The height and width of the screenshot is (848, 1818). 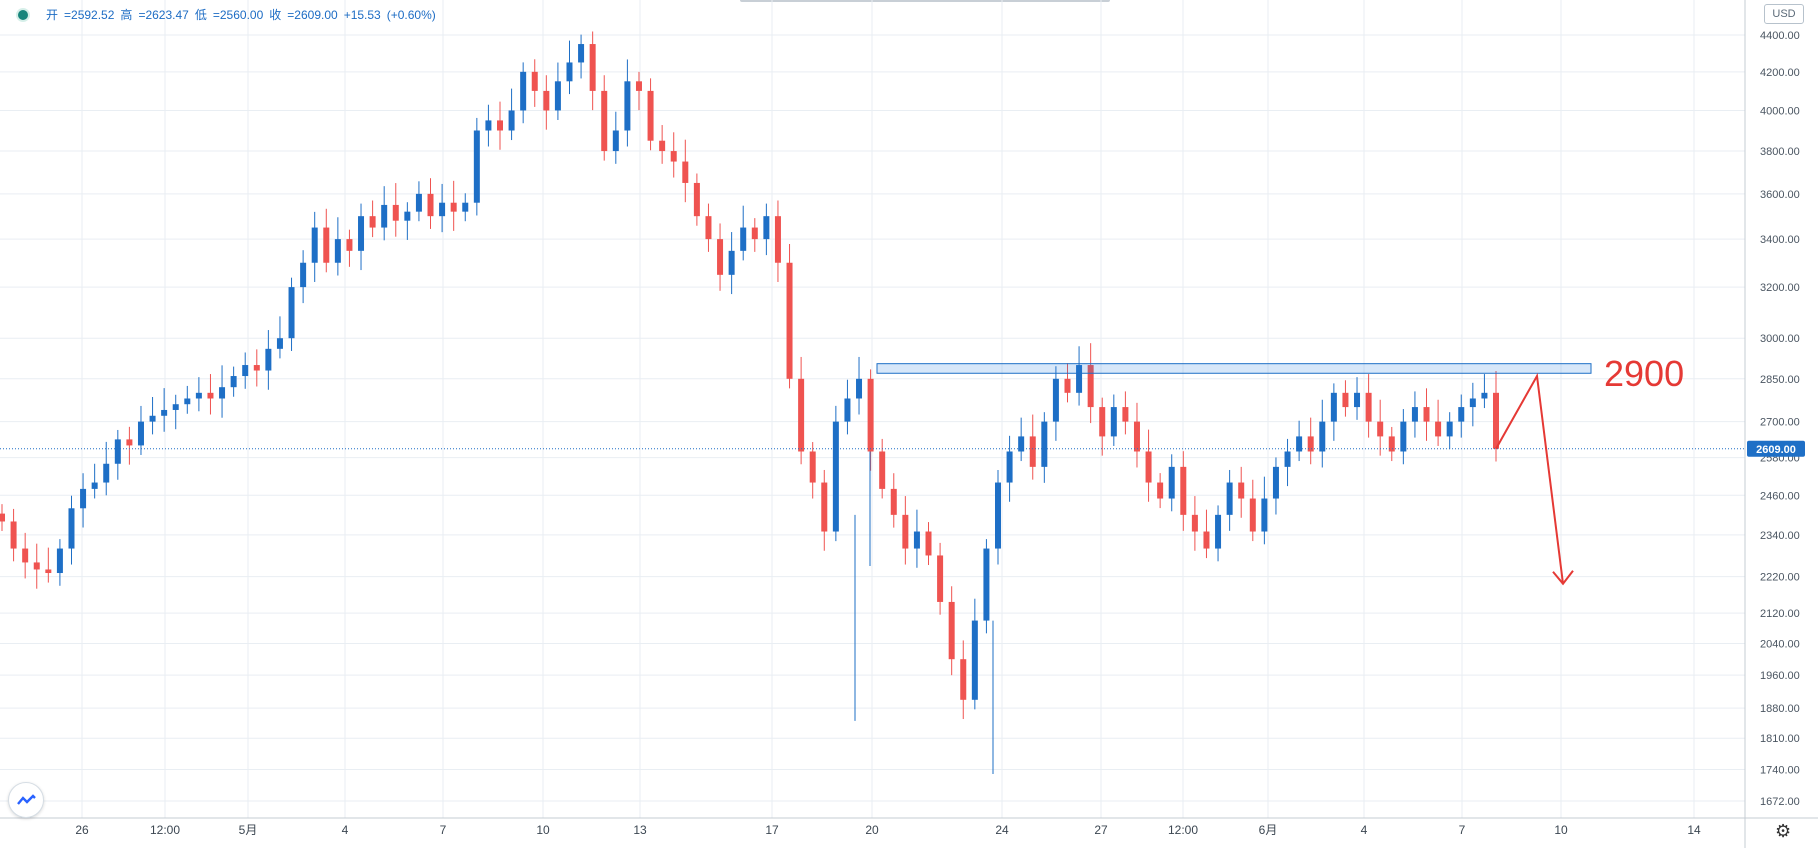 I want to click on resistance-zone, so click(x=1234, y=368).